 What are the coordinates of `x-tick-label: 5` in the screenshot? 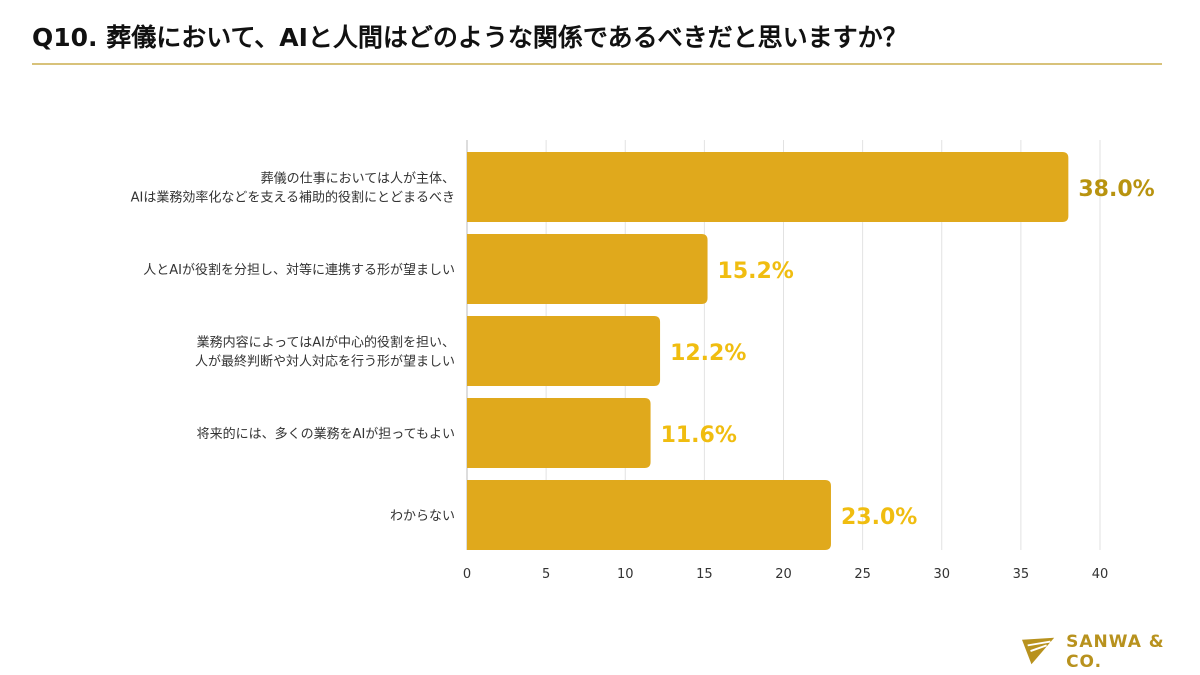 It's located at (546, 574).